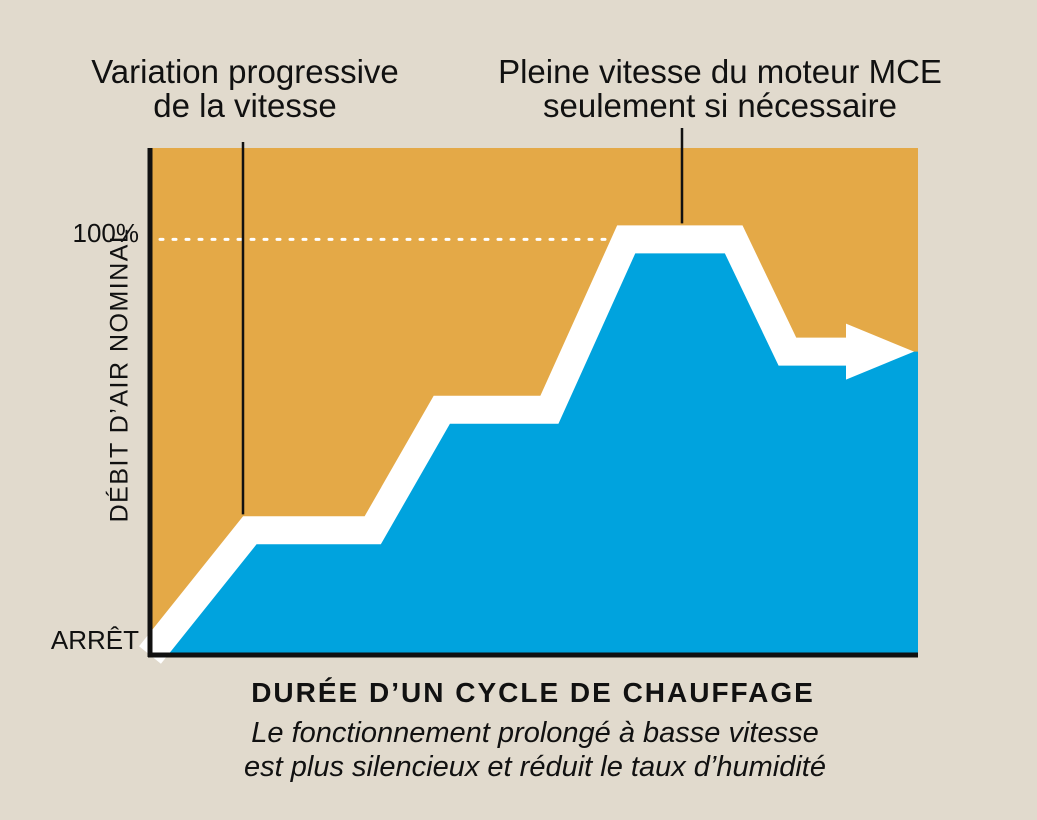 Image resolution: width=1037 pixels, height=820 pixels. What do you see at coordinates (720, 71) in the screenshot?
I see `annotation-right-line1: Pleine vitesse du moteur MCE` at bounding box center [720, 71].